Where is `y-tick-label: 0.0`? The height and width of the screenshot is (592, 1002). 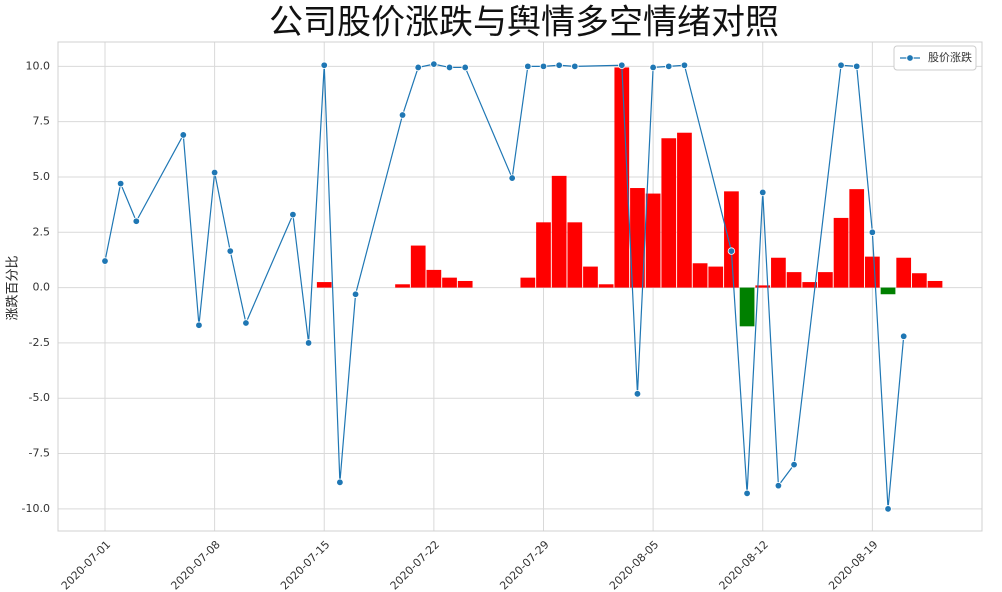 y-tick-label: 0.0 is located at coordinates (42, 287).